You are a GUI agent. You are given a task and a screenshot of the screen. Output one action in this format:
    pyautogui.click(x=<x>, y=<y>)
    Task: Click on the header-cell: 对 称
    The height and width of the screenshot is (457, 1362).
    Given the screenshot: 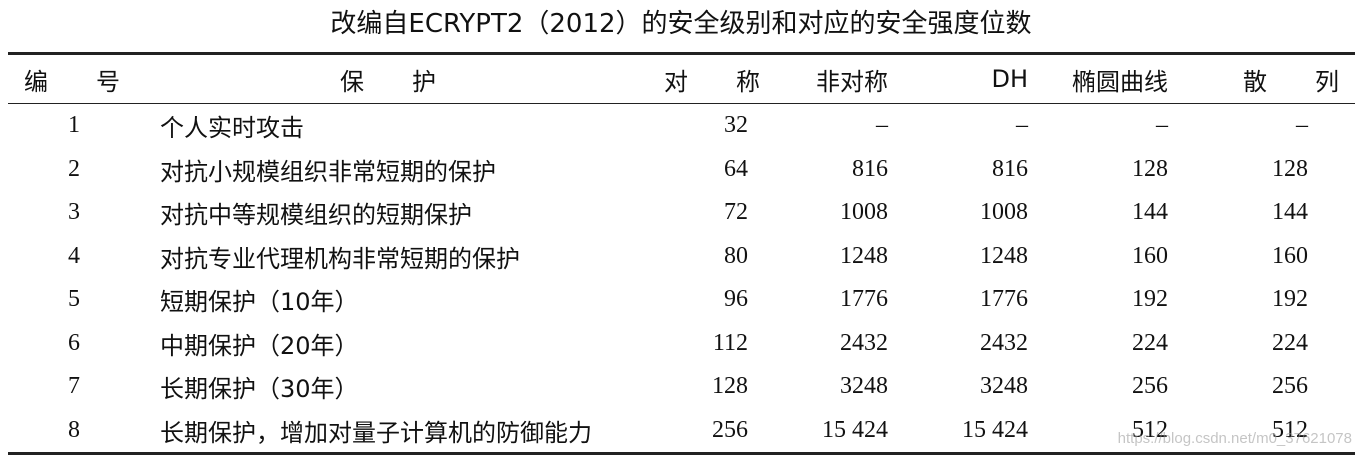 What is the action you would take?
    pyautogui.click(x=690, y=78)
    